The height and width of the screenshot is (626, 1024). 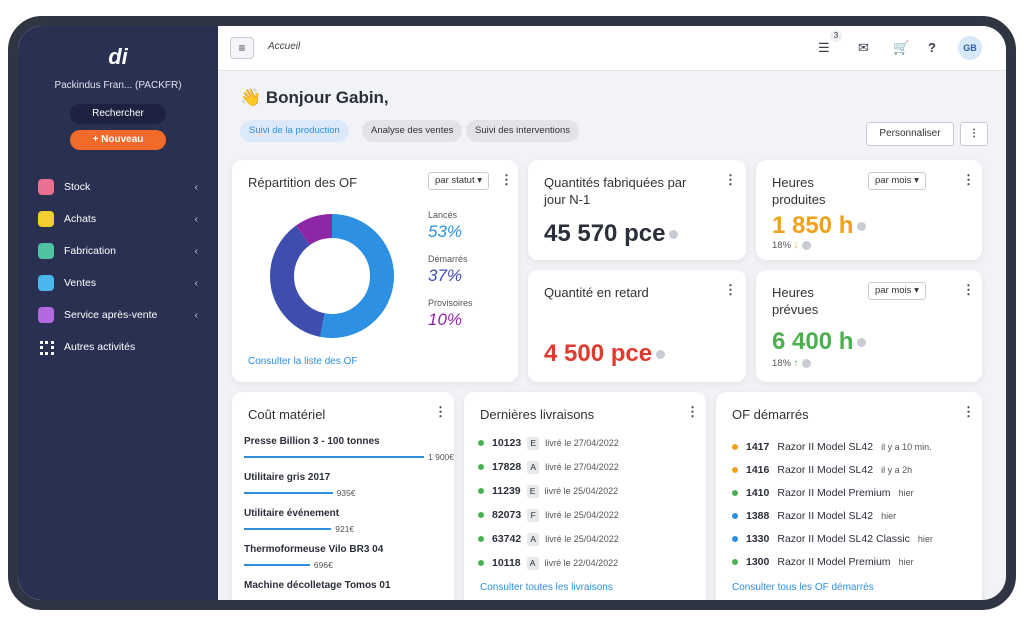 I want to click on menu-item: Fabrication ‹, so click(x=118, y=251).